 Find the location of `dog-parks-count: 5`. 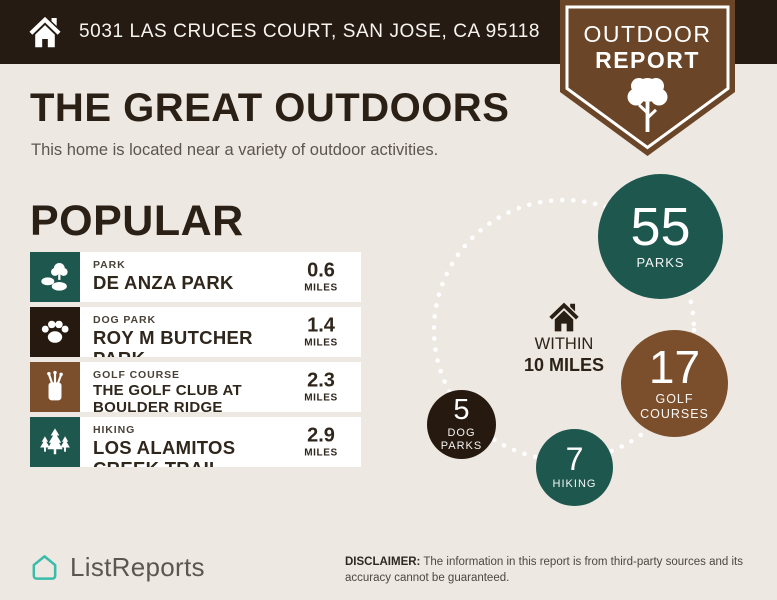

dog-parks-count: 5 is located at coordinates (461, 409).